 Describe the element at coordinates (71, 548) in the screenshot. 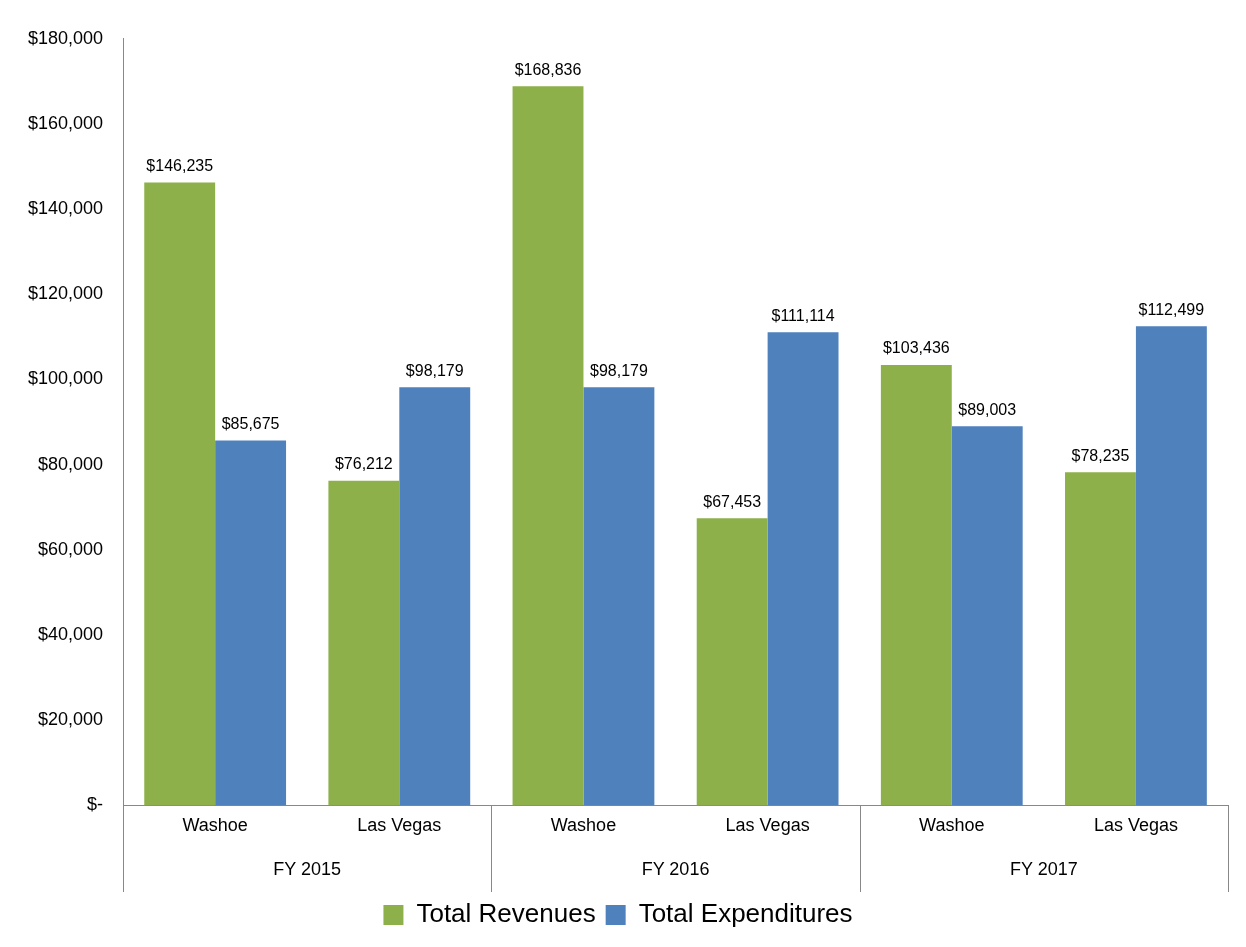

I see `y-tick-label: $60,000` at that location.